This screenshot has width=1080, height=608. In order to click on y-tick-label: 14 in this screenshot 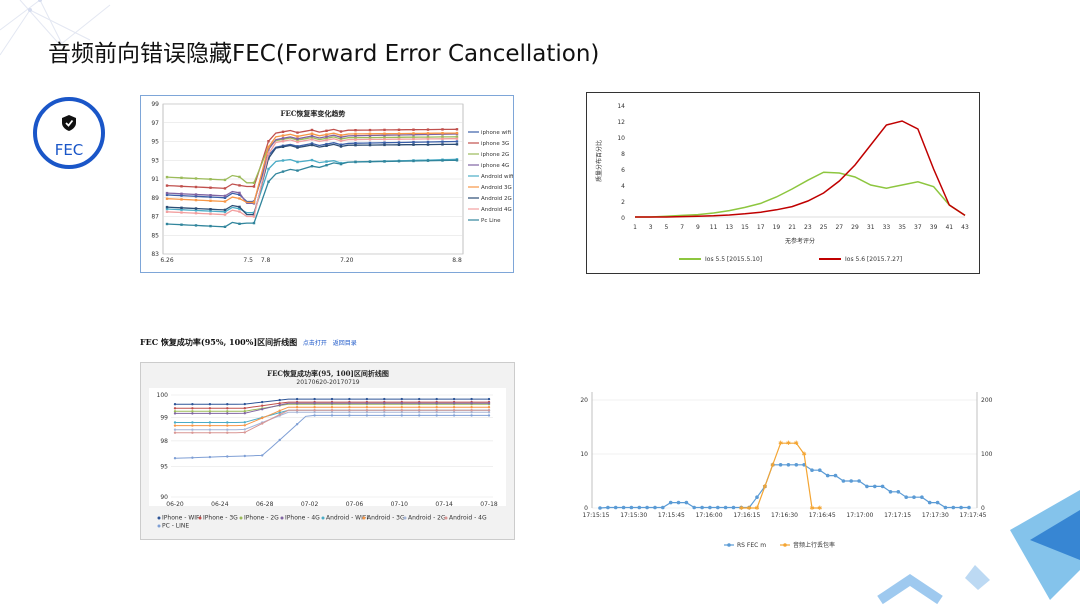, I will do `click(621, 106)`.